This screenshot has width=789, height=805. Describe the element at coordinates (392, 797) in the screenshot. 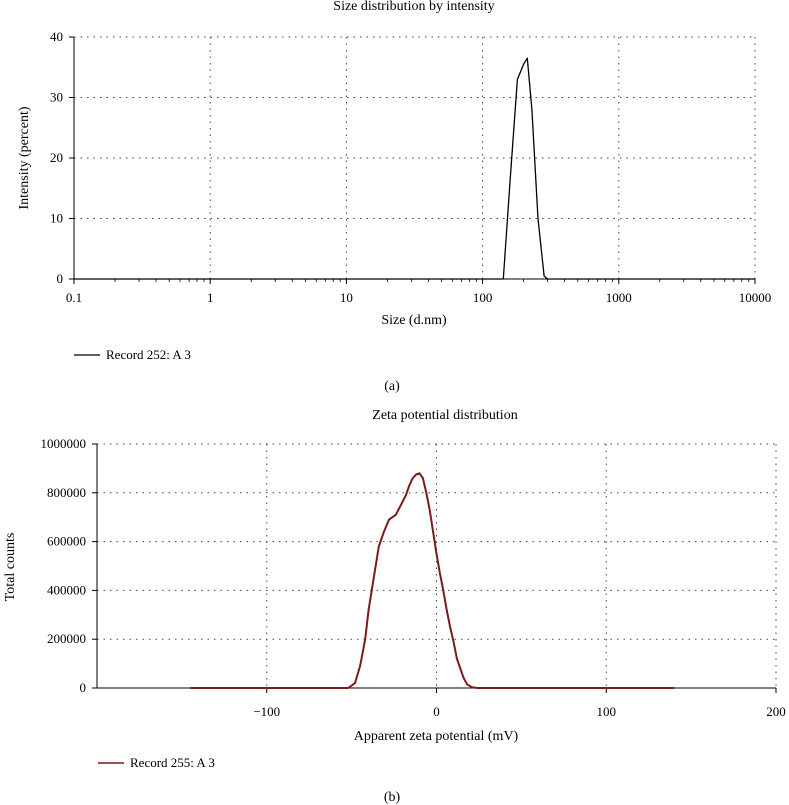

I see `caption-b: (b)` at that location.